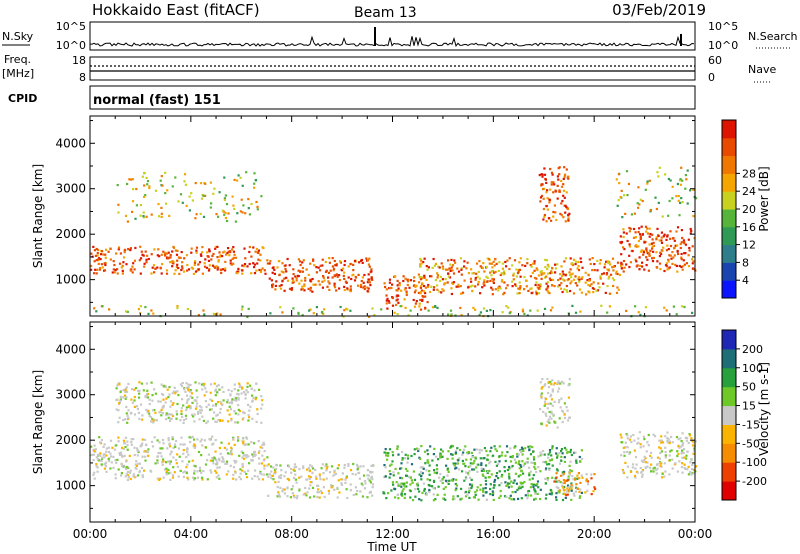 This screenshot has height=554, width=800. Describe the element at coordinates (749, 387) in the screenshot. I see `colorbar-tick-label: 50` at that location.